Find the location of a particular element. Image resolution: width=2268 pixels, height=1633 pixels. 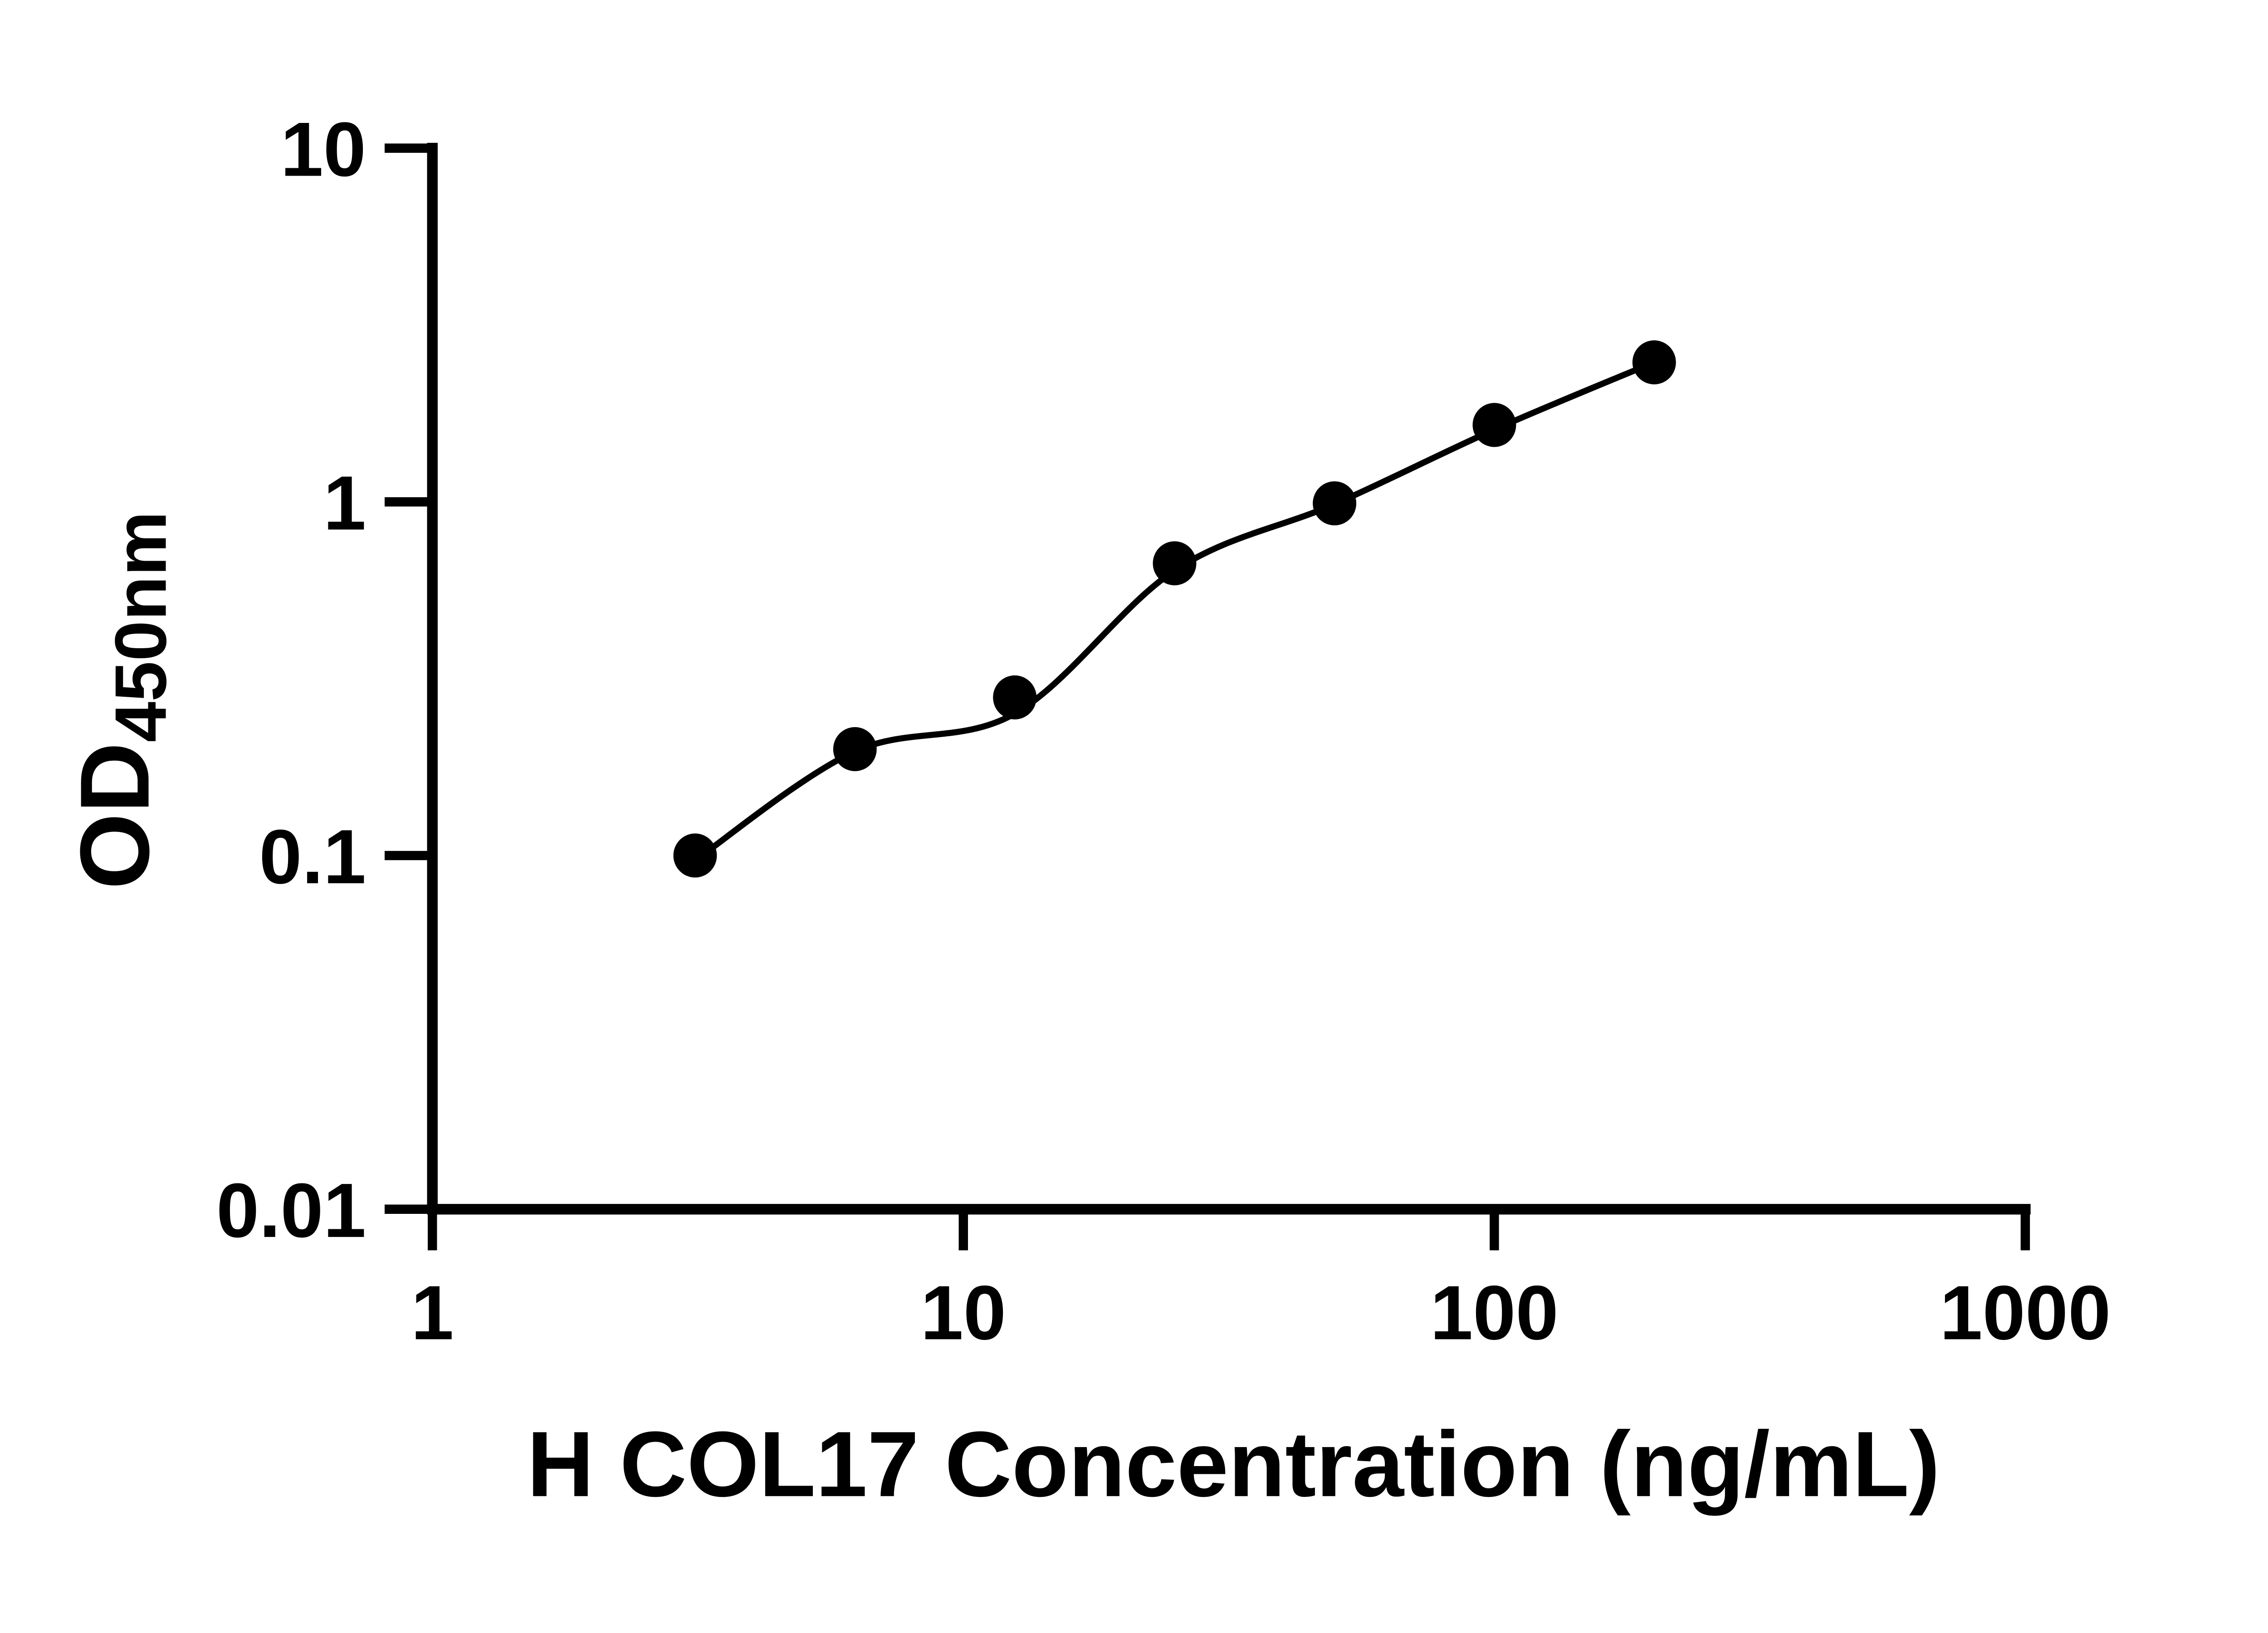

y-axis-title: OD450nm is located at coordinates (120, 700).